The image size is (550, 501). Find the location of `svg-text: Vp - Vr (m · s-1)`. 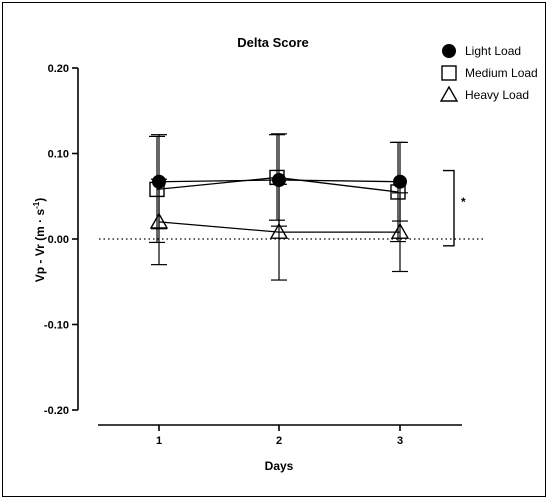

svg-text: Vp - Vr (m · s-1) is located at coordinates (39, 240).